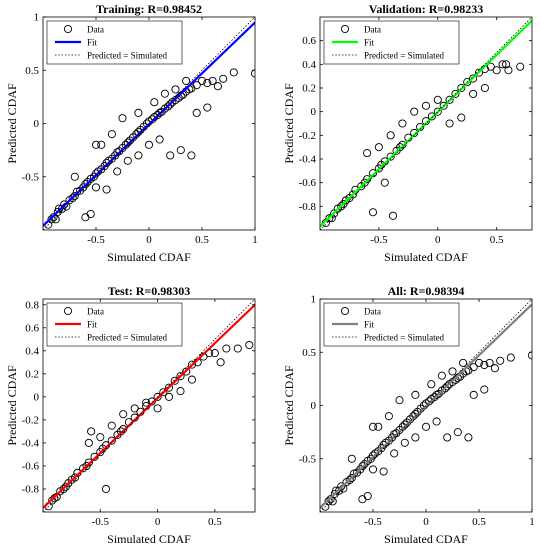 The image size is (541, 555). Describe the element at coordinates (308, 183) in the screenshot. I see `y-tick-label: -0.6` at that location.